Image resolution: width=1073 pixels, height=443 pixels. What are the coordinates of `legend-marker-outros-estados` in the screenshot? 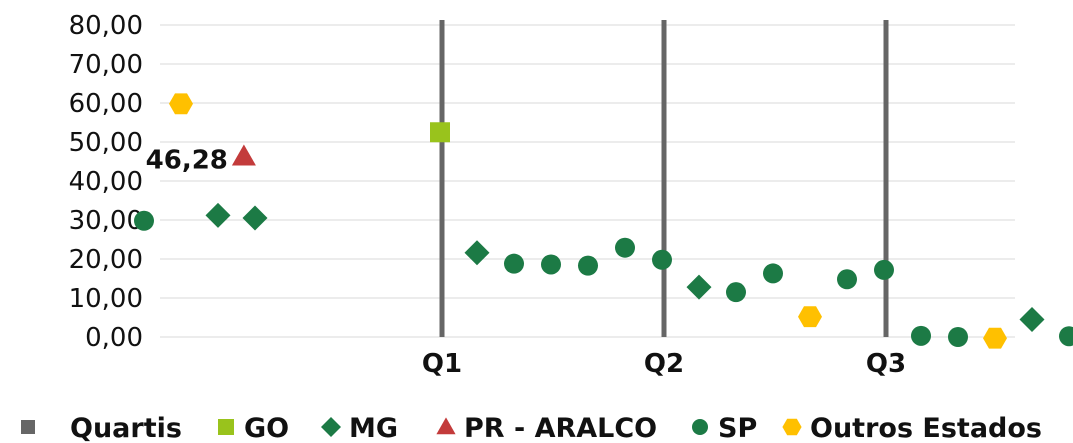 It's located at (792, 427).